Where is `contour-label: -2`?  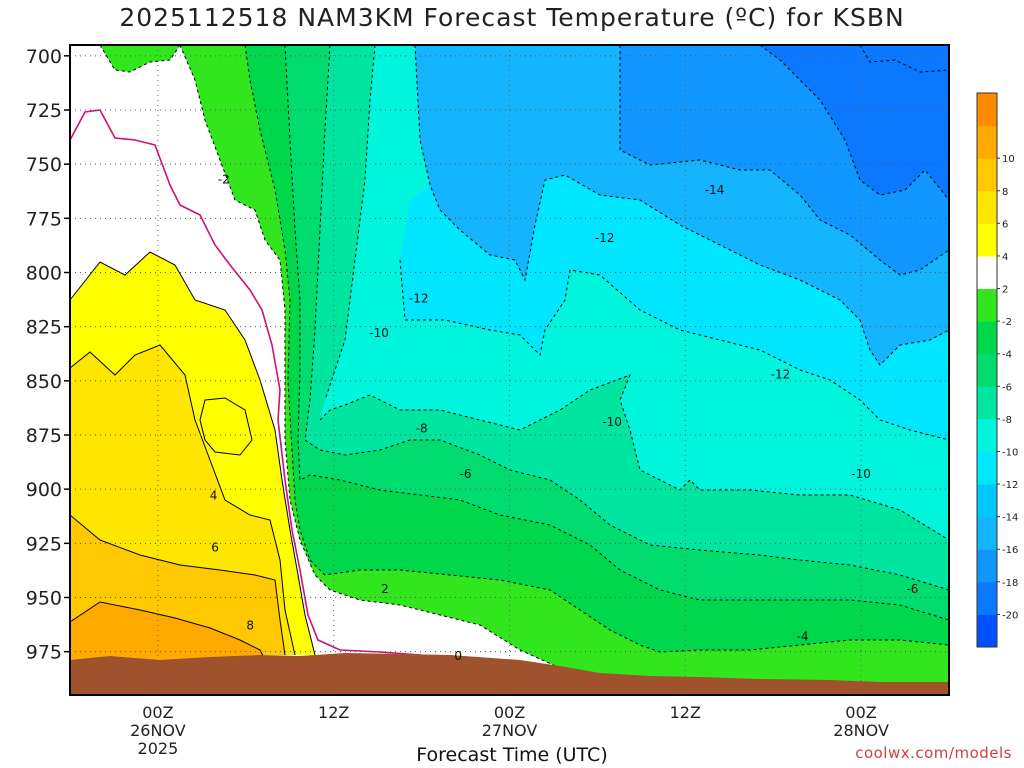 contour-label: -2 is located at coordinates (224, 179).